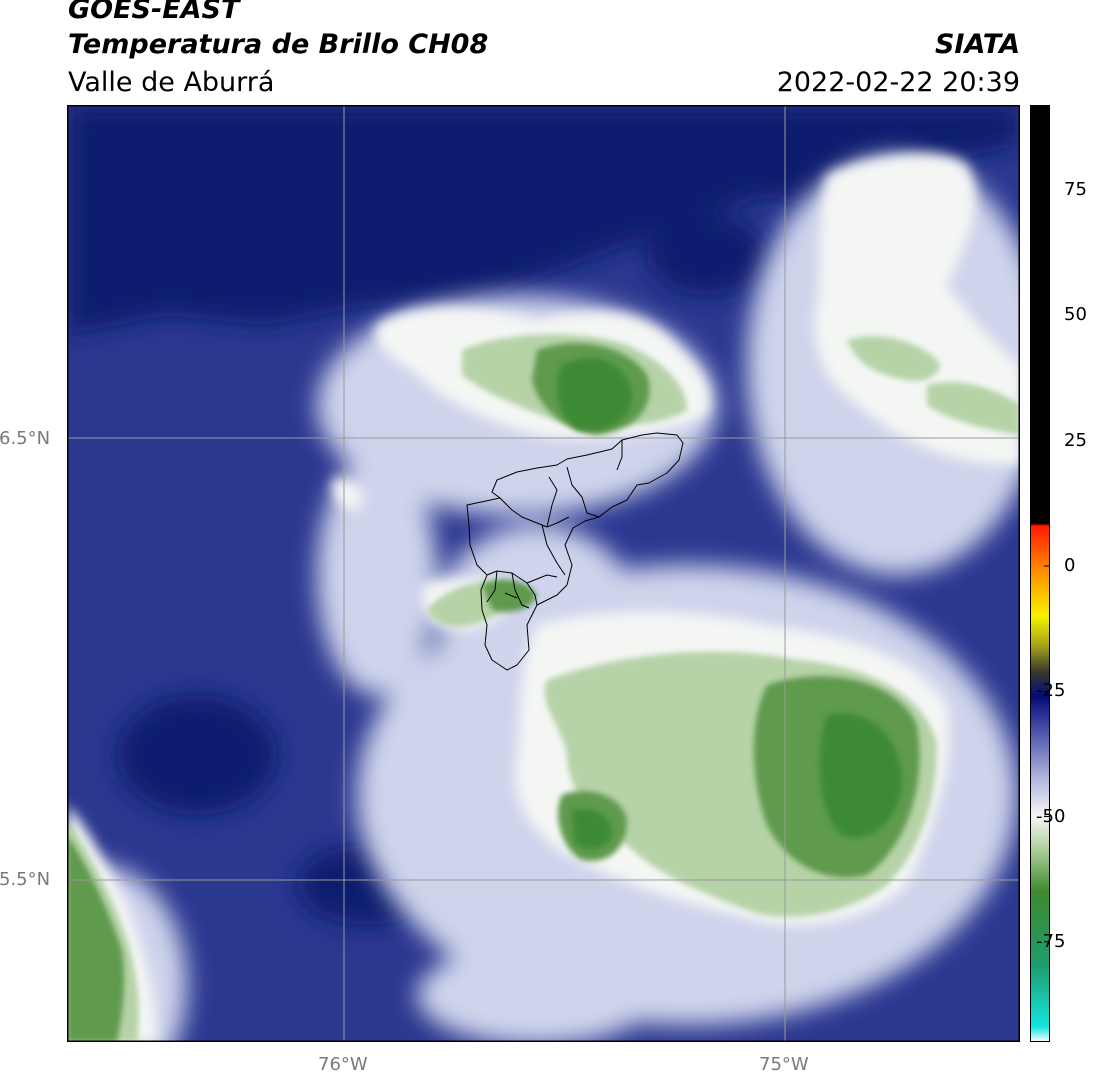 This screenshot has width=1094, height=1078. I want to click on colorbar-tick-label: 0, so click(1070, 565).